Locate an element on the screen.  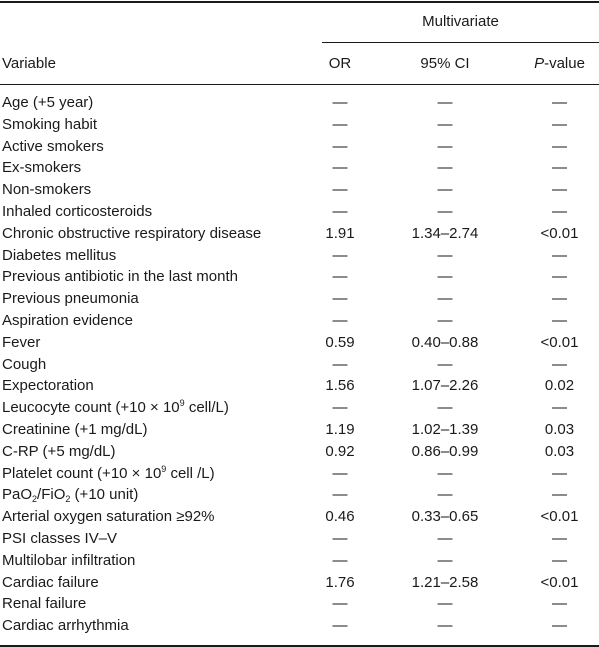
cell-variable: Expectoration is located at coordinates (48, 386).